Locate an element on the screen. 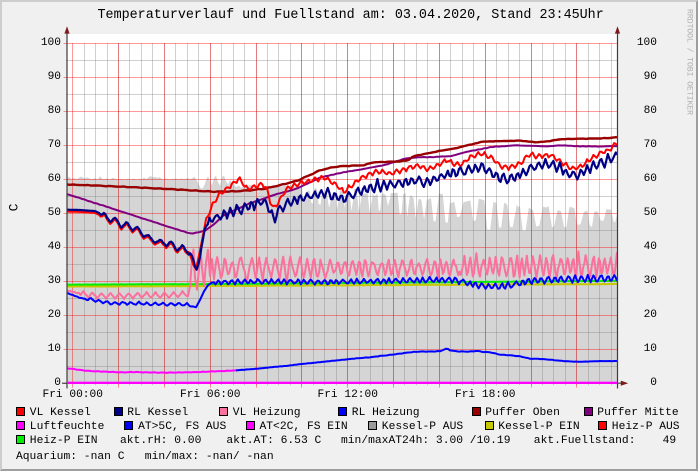 The height and width of the screenshot is (471, 698). svg-text: RRDTOOL / TOBI OETIKER is located at coordinates (690, 62).